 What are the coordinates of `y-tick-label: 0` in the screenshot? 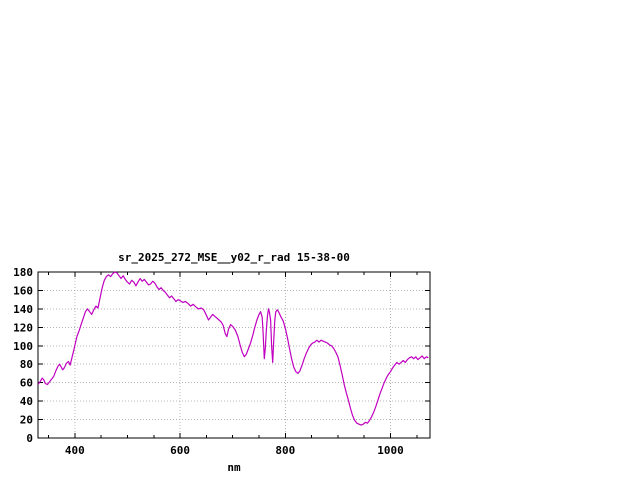 It's located at (29, 438).